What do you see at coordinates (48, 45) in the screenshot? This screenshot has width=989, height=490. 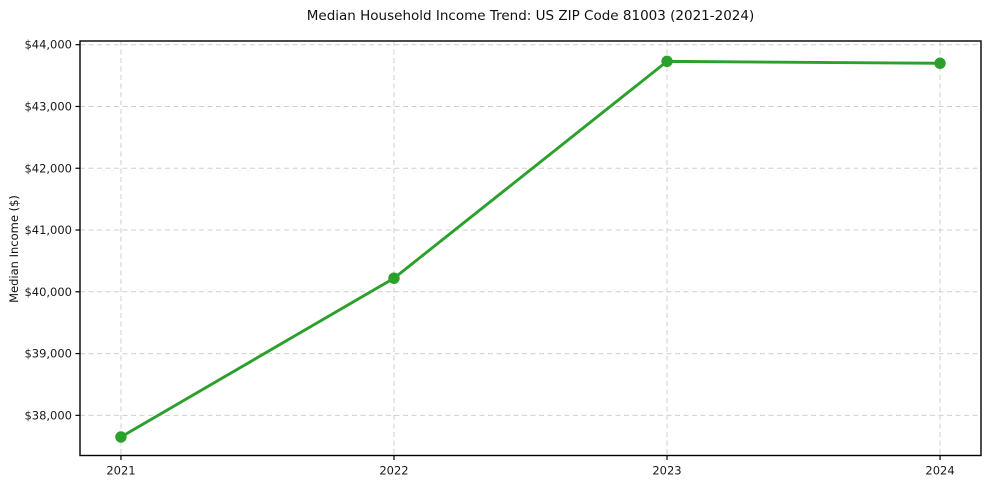 I see `y-tick-label: $44,000` at bounding box center [48, 45].